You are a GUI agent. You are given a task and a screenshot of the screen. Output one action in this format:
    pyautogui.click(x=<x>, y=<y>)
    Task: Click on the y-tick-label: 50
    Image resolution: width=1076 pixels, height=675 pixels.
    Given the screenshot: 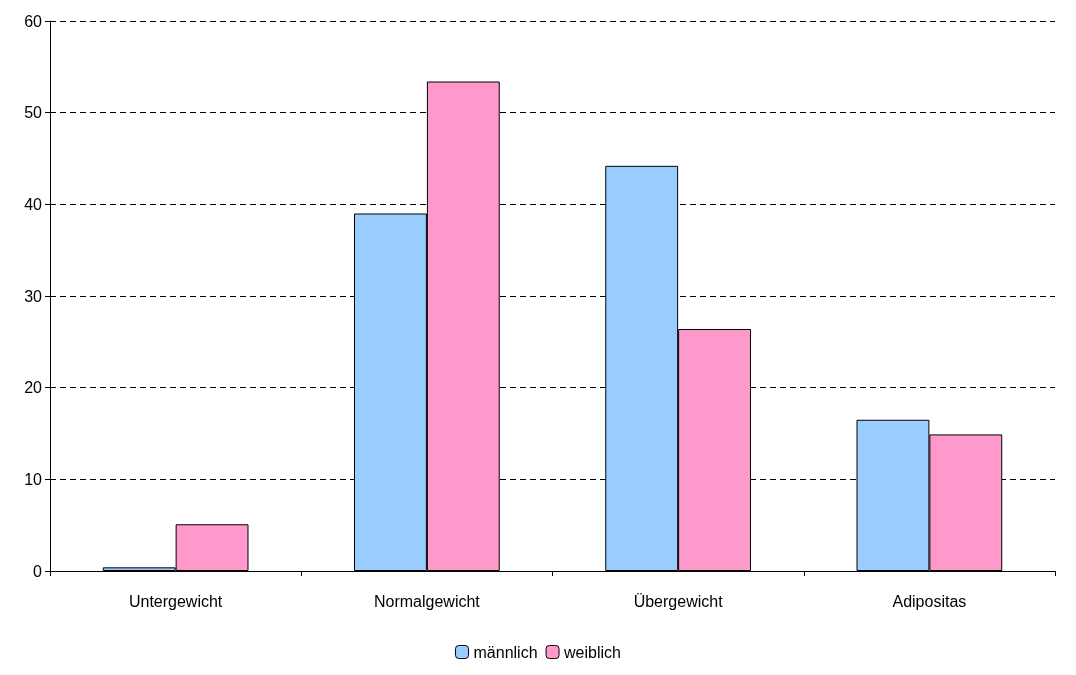 What is the action you would take?
    pyautogui.click(x=33, y=113)
    